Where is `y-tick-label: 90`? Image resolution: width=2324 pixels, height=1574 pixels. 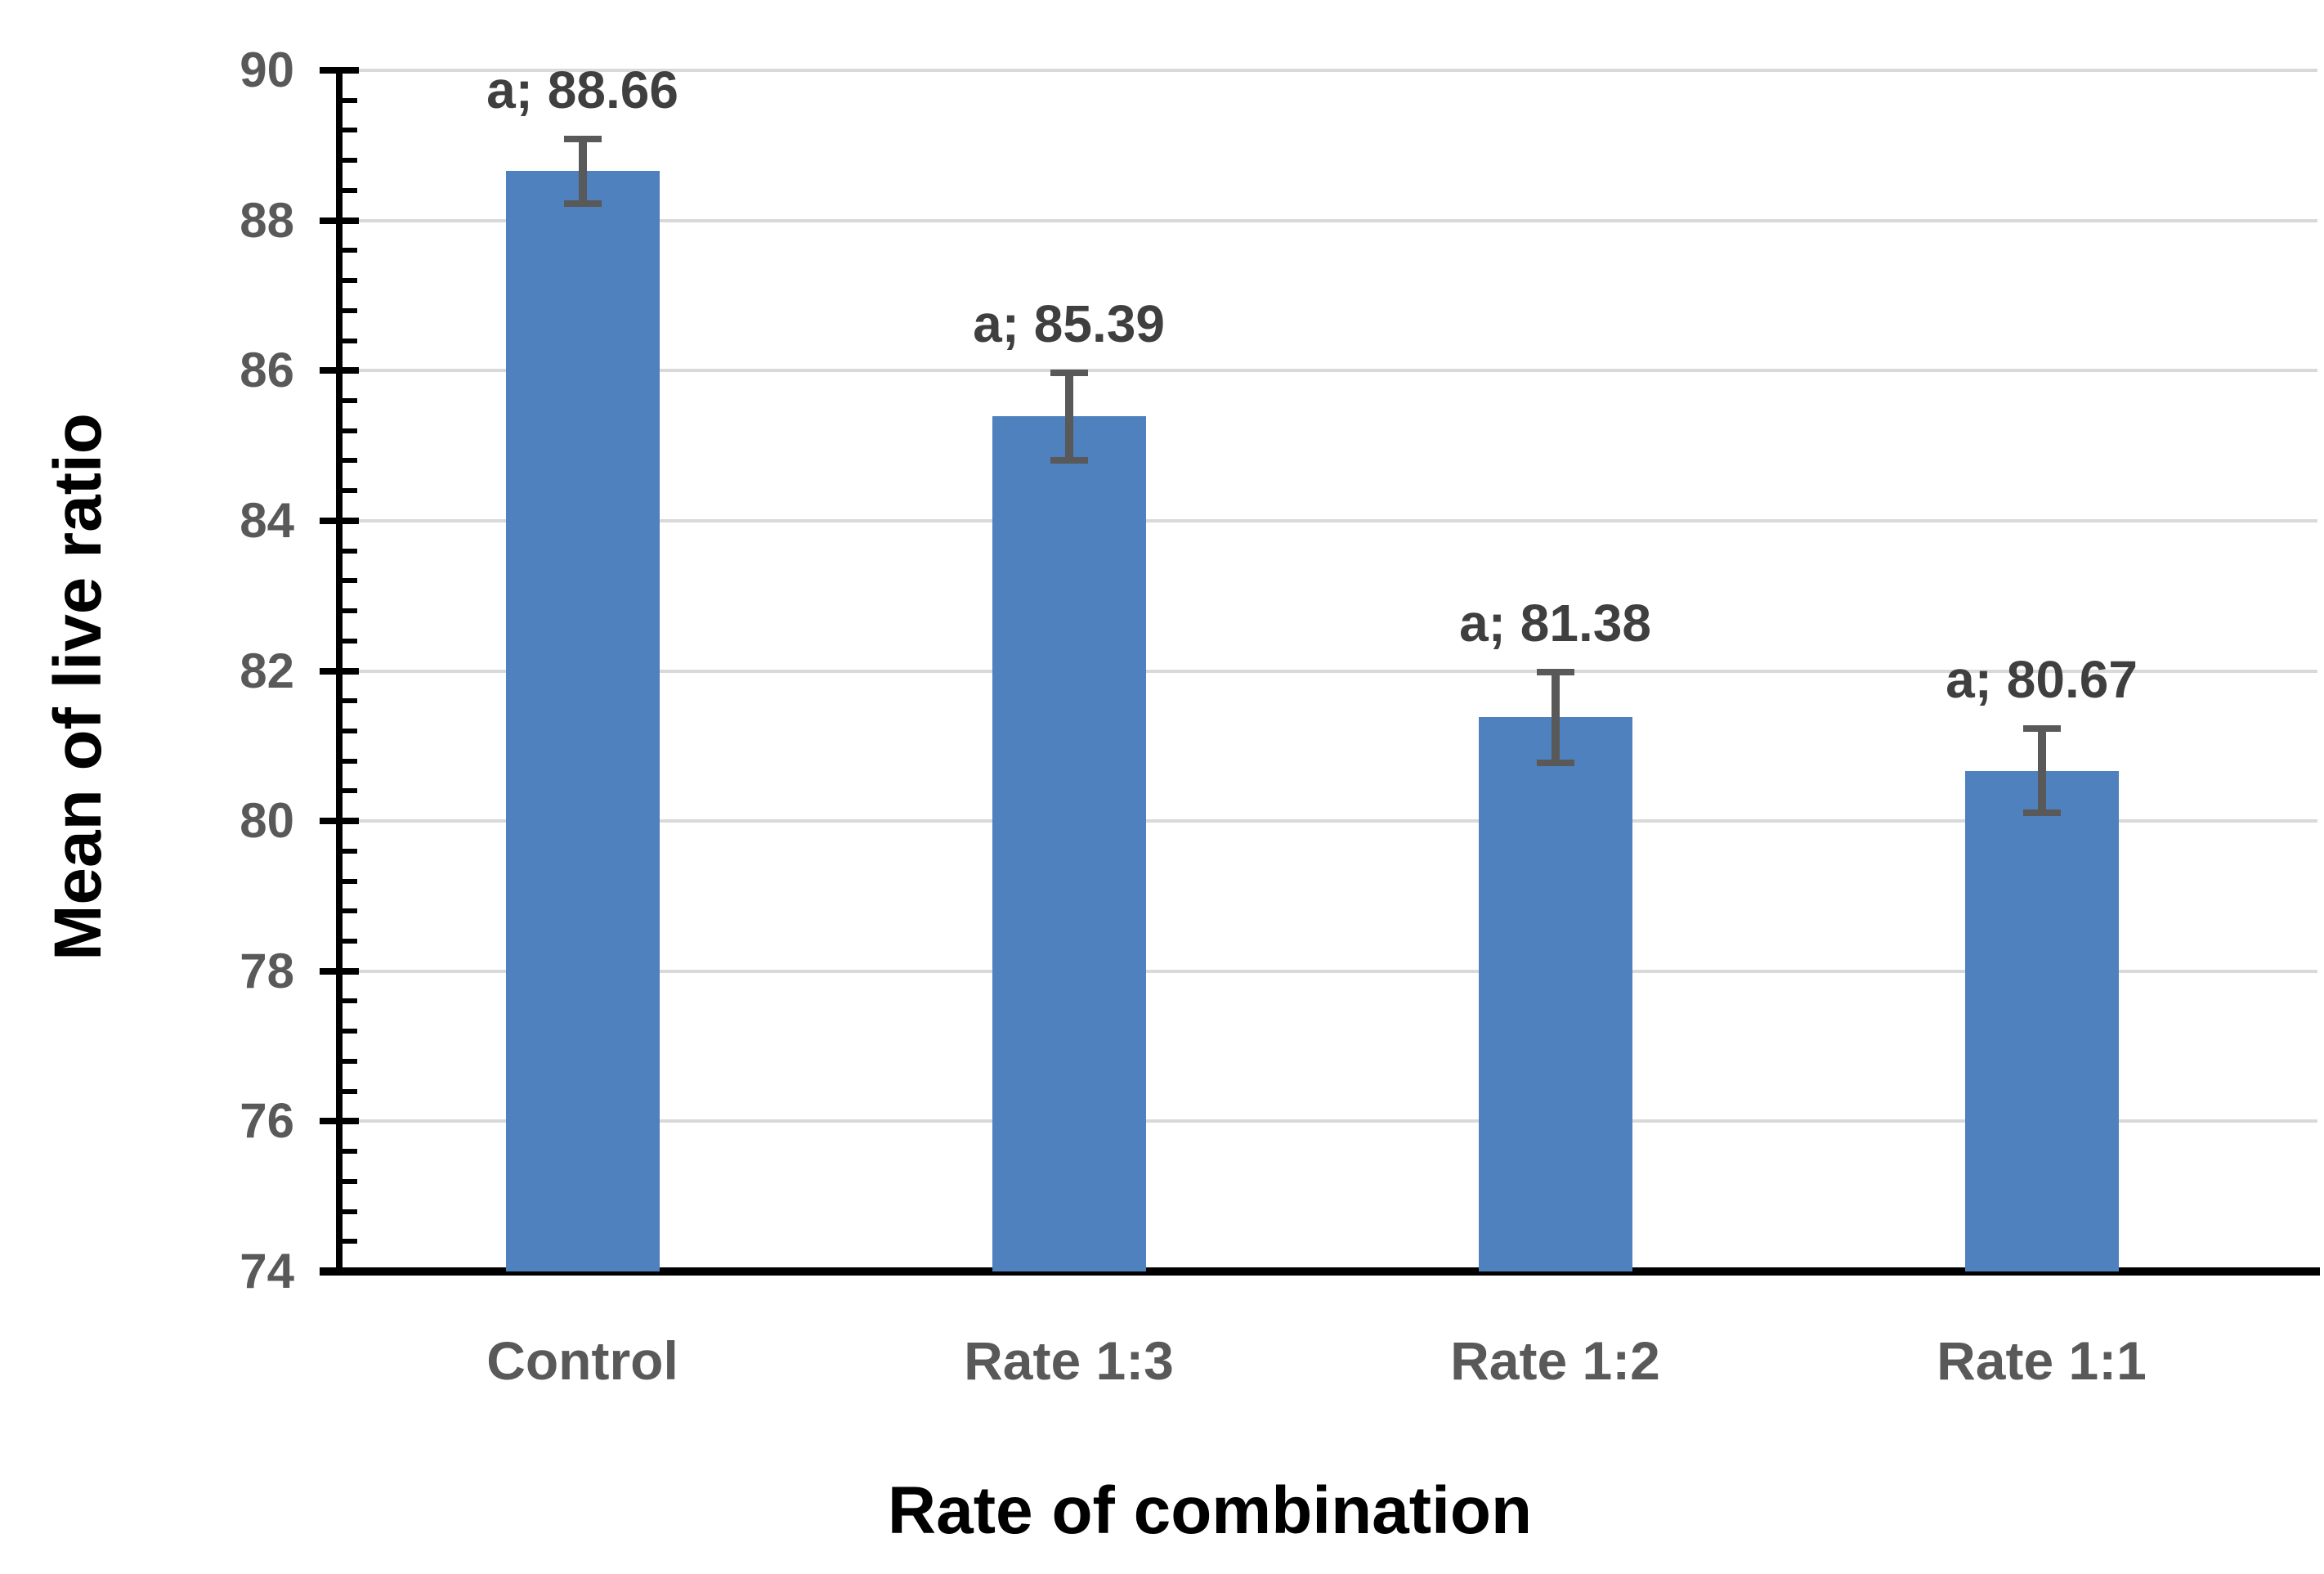
y-tick-label: 90 is located at coordinates (267, 70).